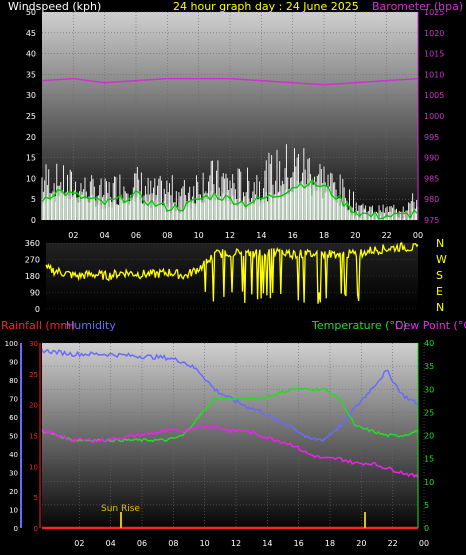 The height and width of the screenshot is (555, 466). What do you see at coordinates (167, 235) in the screenshot?
I see `wind-x-tick-label: 08` at bounding box center [167, 235].